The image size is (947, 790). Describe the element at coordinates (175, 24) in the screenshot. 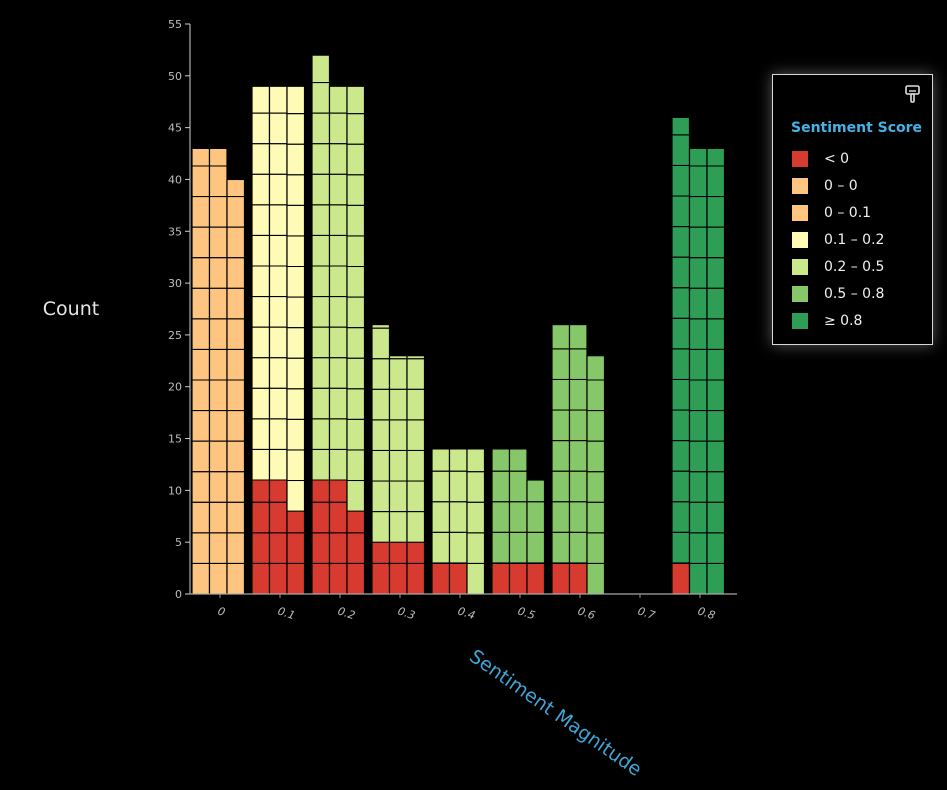

I see `y-tick-label: 55` at that location.